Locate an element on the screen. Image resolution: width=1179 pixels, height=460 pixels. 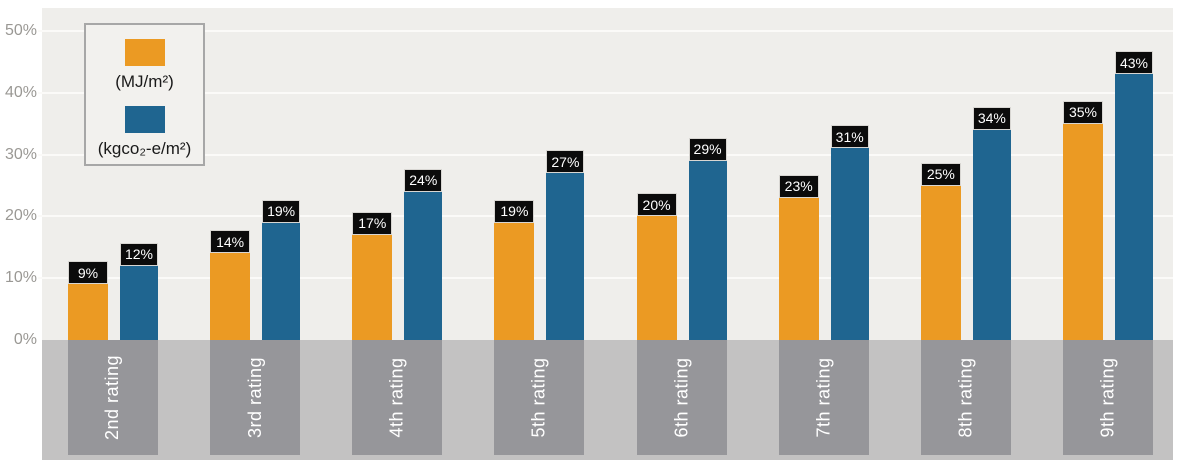
category-label: 4th rating is located at coordinates (396, 397).